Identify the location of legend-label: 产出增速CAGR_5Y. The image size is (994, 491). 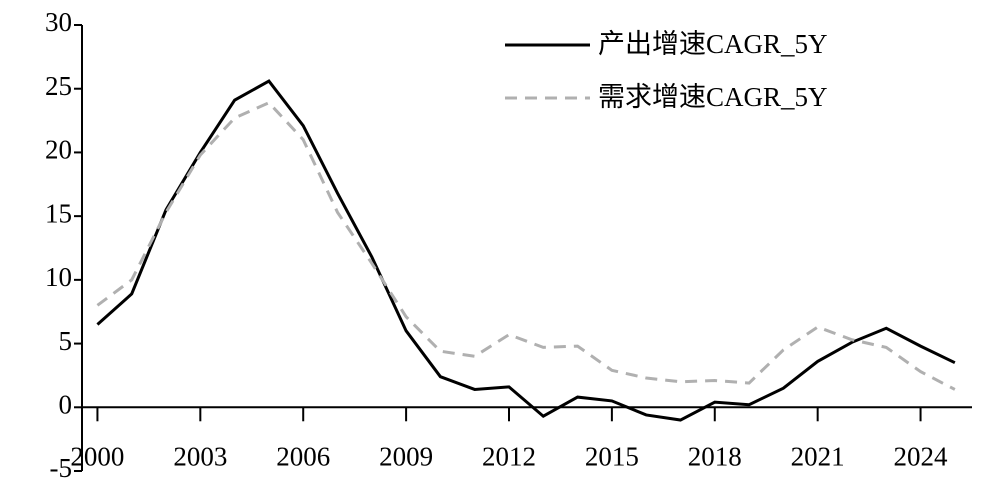
(713, 44).